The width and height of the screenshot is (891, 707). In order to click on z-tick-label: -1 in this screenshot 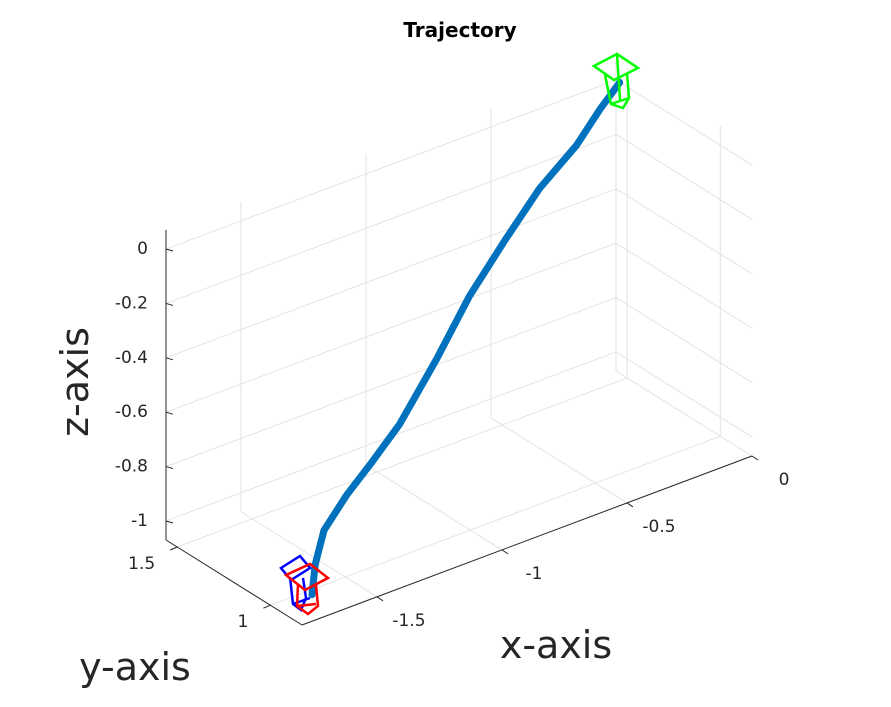, I will do `click(139, 521)`.